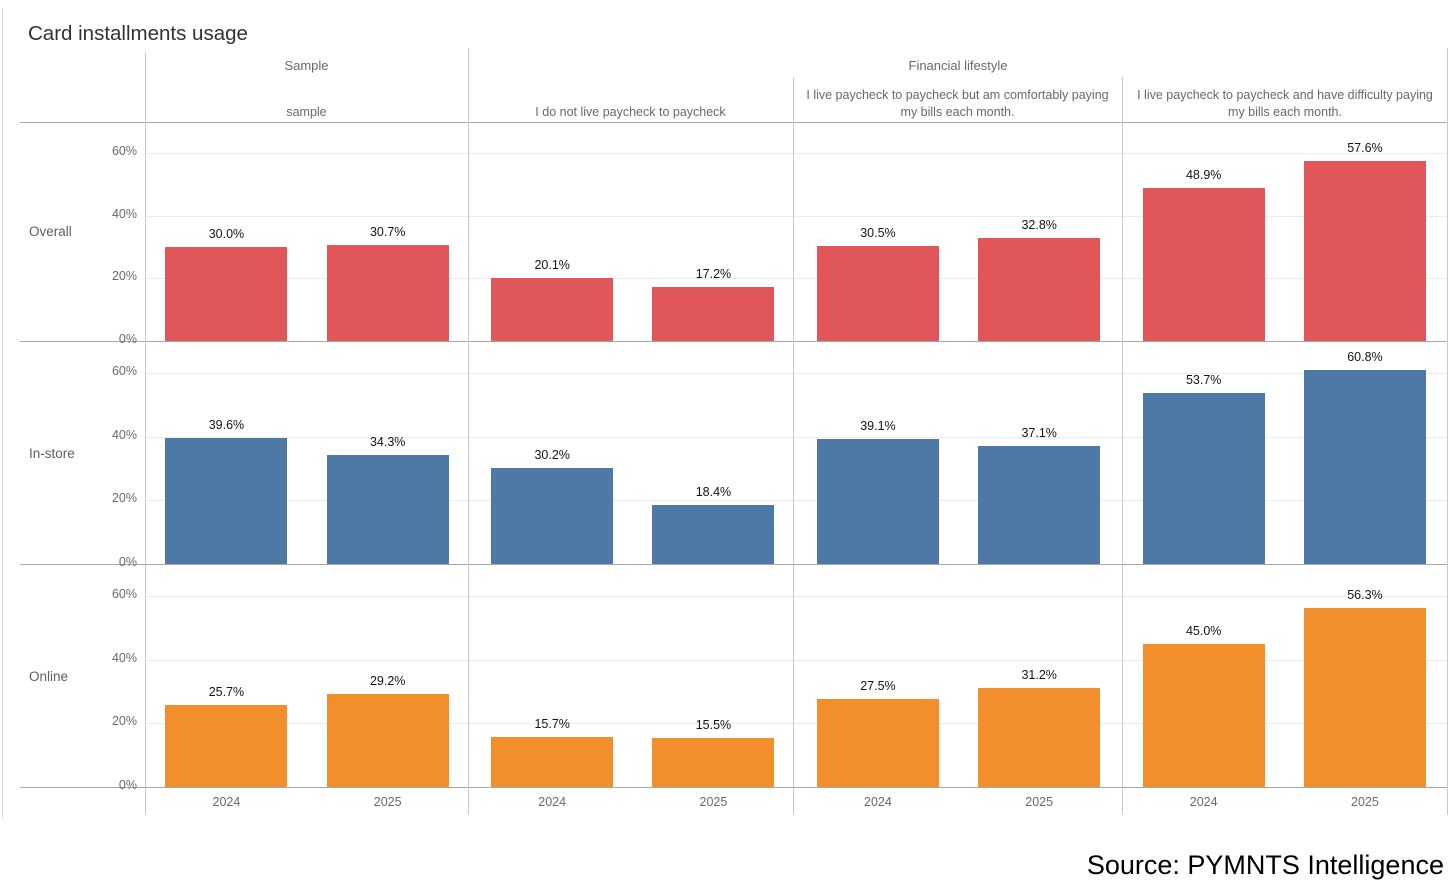 Image resolution: width=1456 pixels, height=894 pixels. Describe the element at coordinates (958, 65) in the screenshot. I see `column-group-header-financial-lifestyle: Financial lifestyle` at that location.